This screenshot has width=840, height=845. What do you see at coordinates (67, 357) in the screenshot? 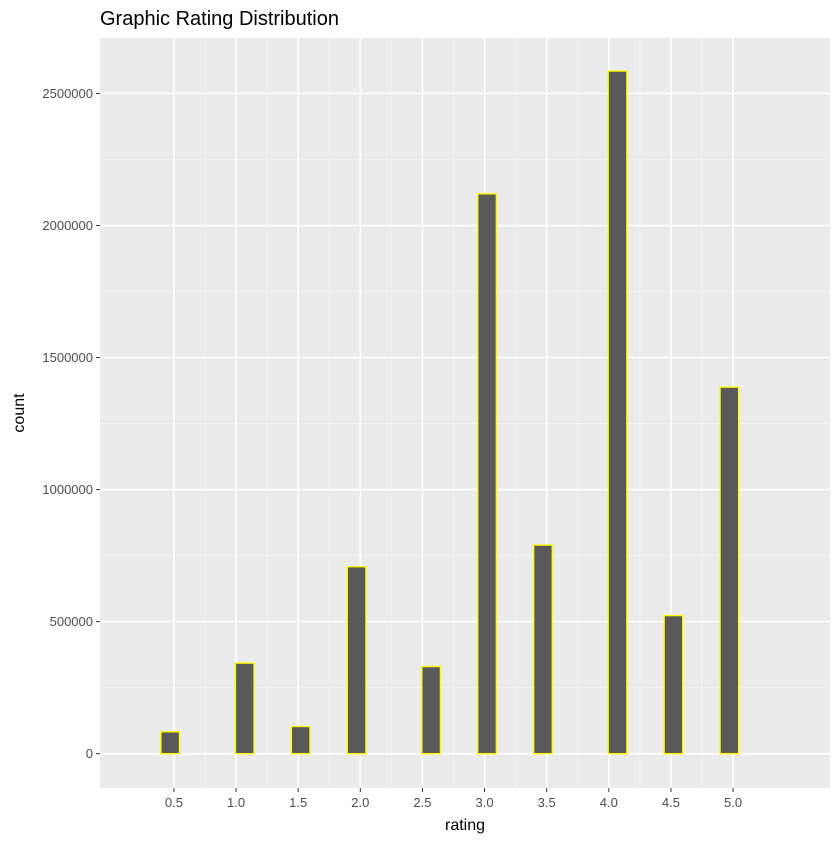
I see `y-tick-label: 1500000` at bounding box center [67, 357].